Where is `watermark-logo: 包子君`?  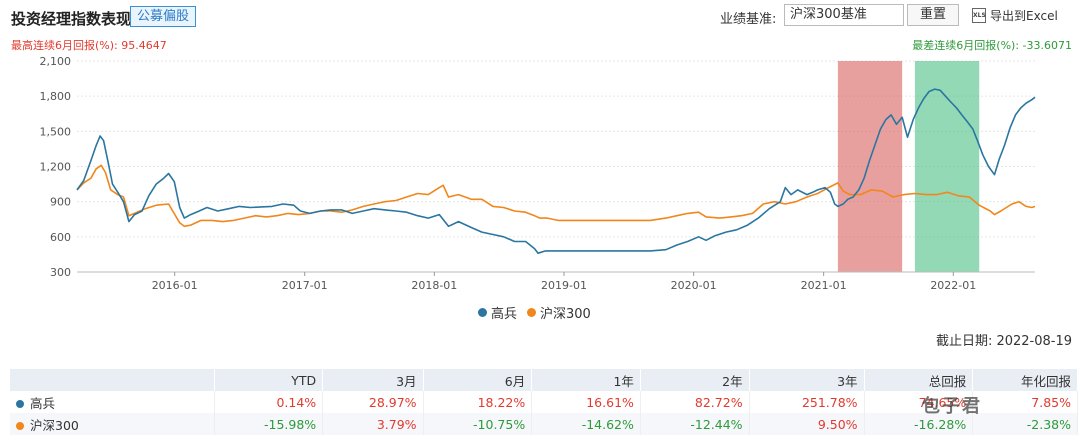
watermark-logo: 包子君 is located at coordinates (952, 406).